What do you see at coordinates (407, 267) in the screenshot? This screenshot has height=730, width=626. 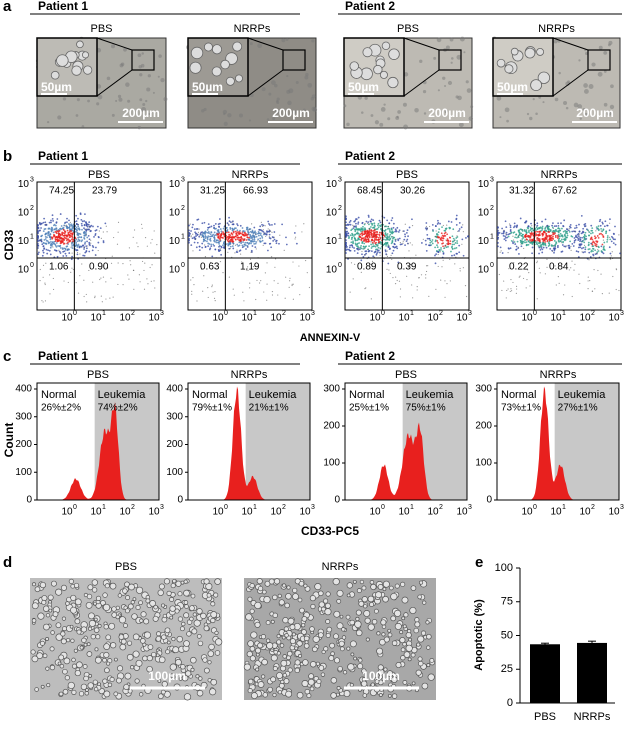 I see `quadrant-percent: 0.39` at bounding box center [407, 267].